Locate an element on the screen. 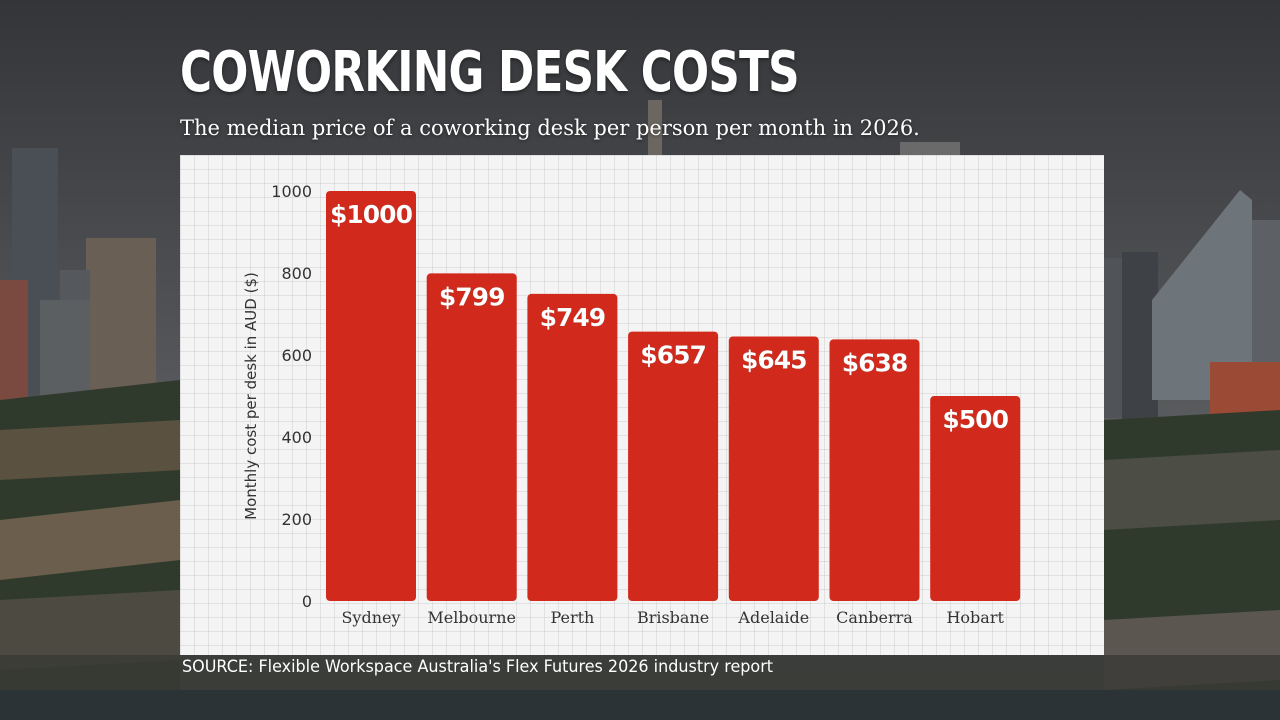  bar-value-label: $500 is located at coordinates (975, 419).